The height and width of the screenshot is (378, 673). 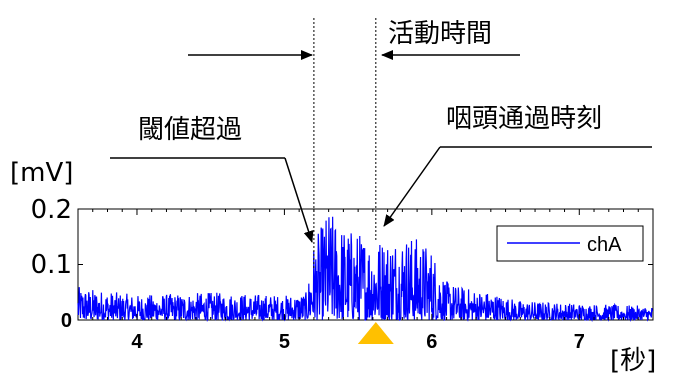 I want to click on threshold-pointer, so click(x=299, y=200).